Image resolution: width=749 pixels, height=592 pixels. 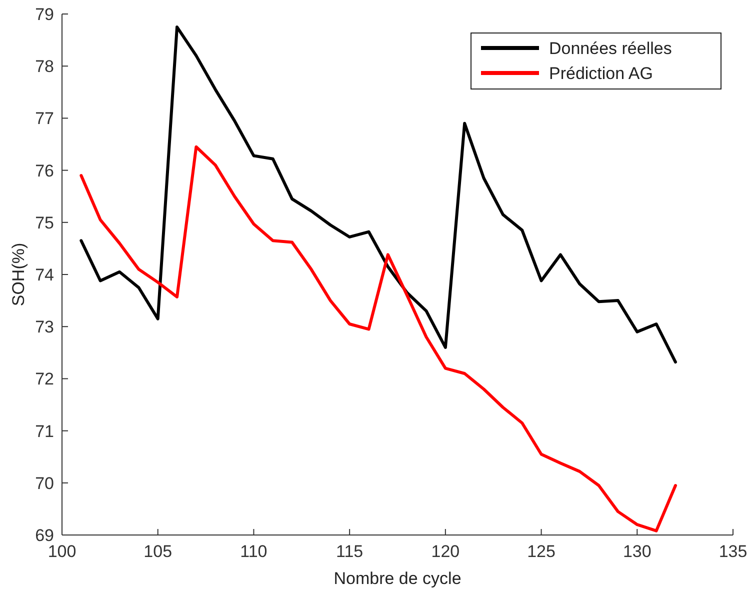 I want to click on x-tick-label: 110, so click(x=254, y=551).